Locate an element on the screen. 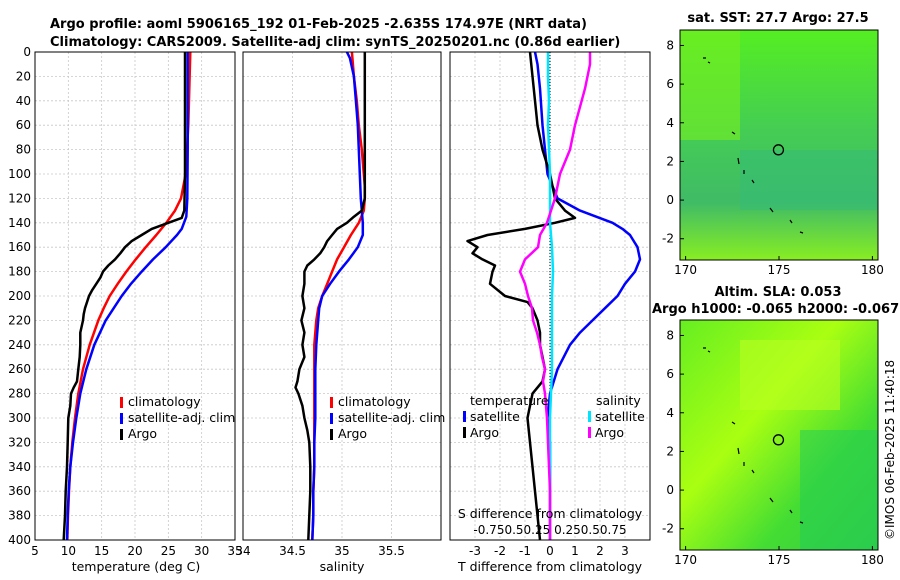 The height and width of the screenshot is (580, 900). y-tick-label: 300 is located at coordinates (19, 418).